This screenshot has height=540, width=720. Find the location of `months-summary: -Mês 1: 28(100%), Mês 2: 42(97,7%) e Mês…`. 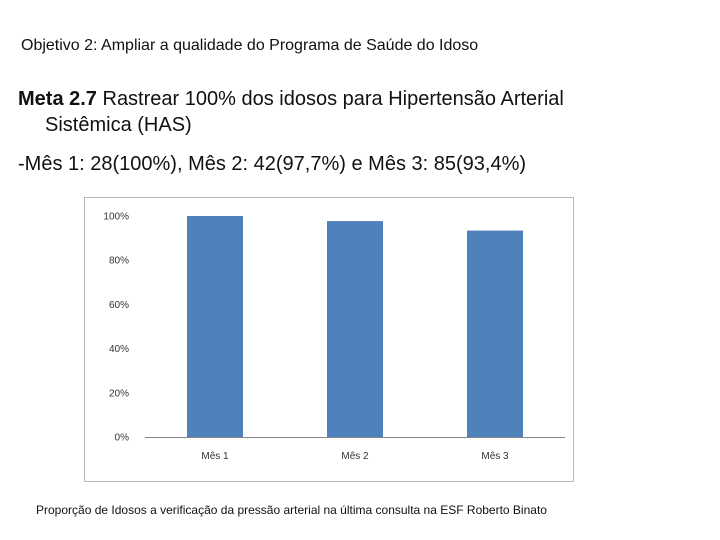

months-summary: -Mês 1: 28(100%), Mês 2: 42(97,7%) e Mês… is located at coordinates (272, 164).